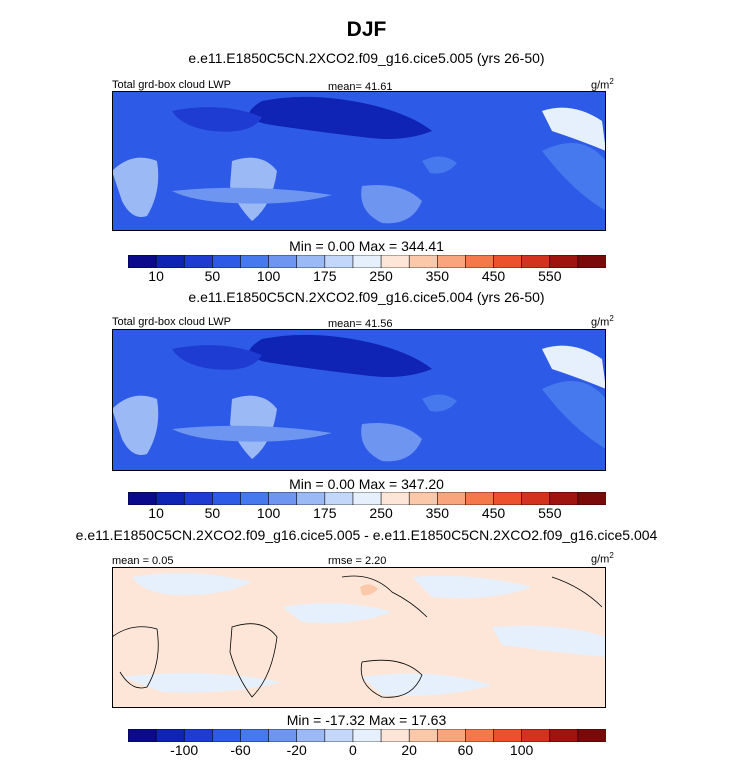 This screenshot has height=762, width=733. I want to click on colorbar-tick-label: 175, so click(325, 276).